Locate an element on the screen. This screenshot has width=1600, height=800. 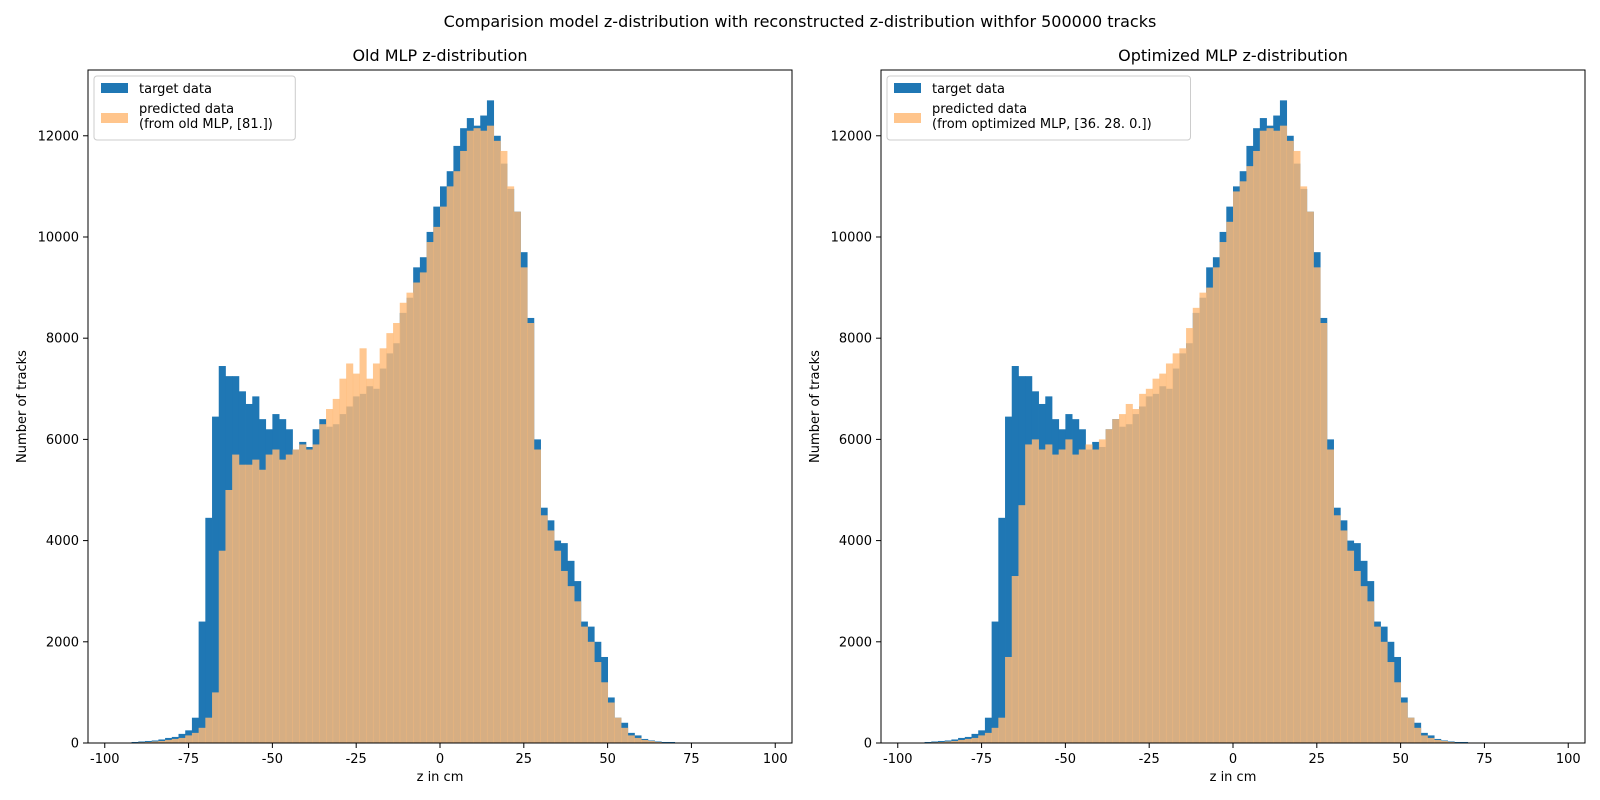
x-tick-label: -75 is located at coordinates (981, 759).